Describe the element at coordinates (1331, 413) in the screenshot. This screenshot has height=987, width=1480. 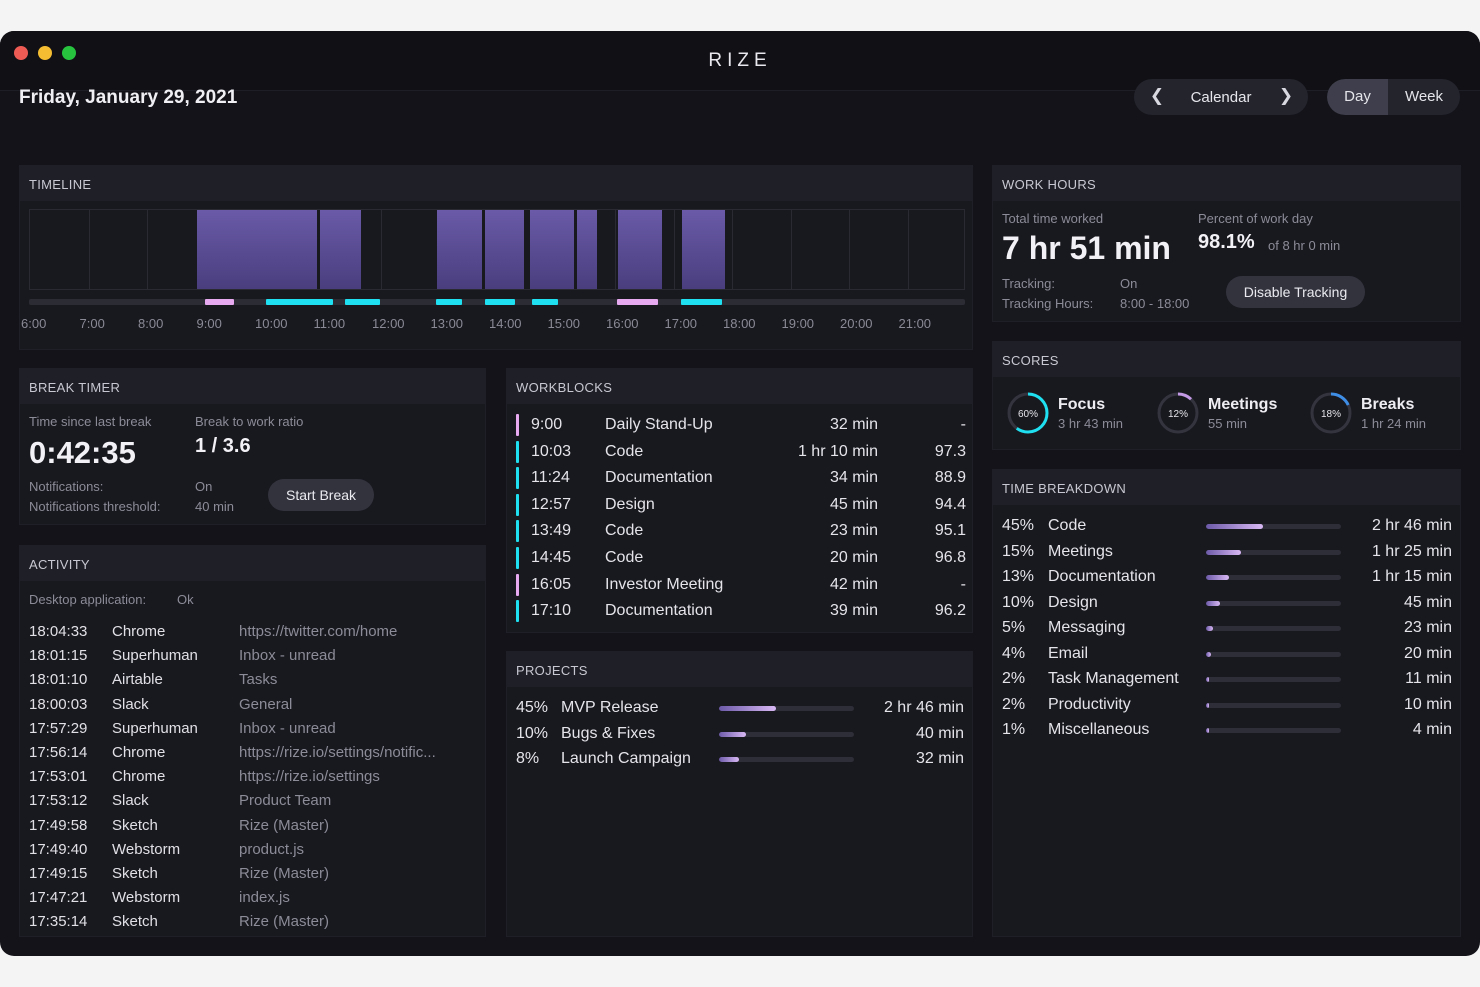
I see `score-ring-progress` at that location.